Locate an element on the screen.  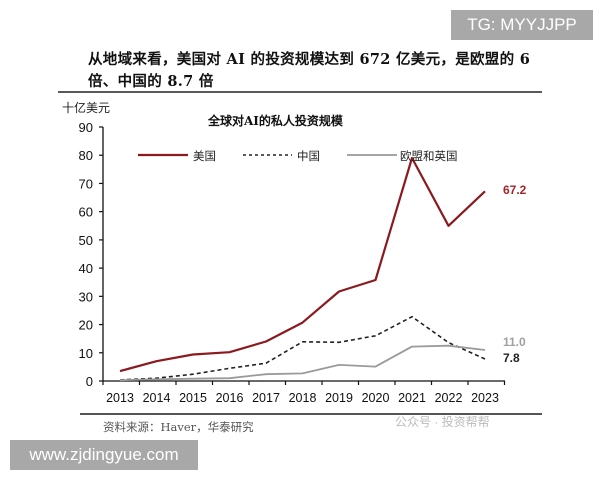
svg-text: 20 is located at coordinates (86, 325).